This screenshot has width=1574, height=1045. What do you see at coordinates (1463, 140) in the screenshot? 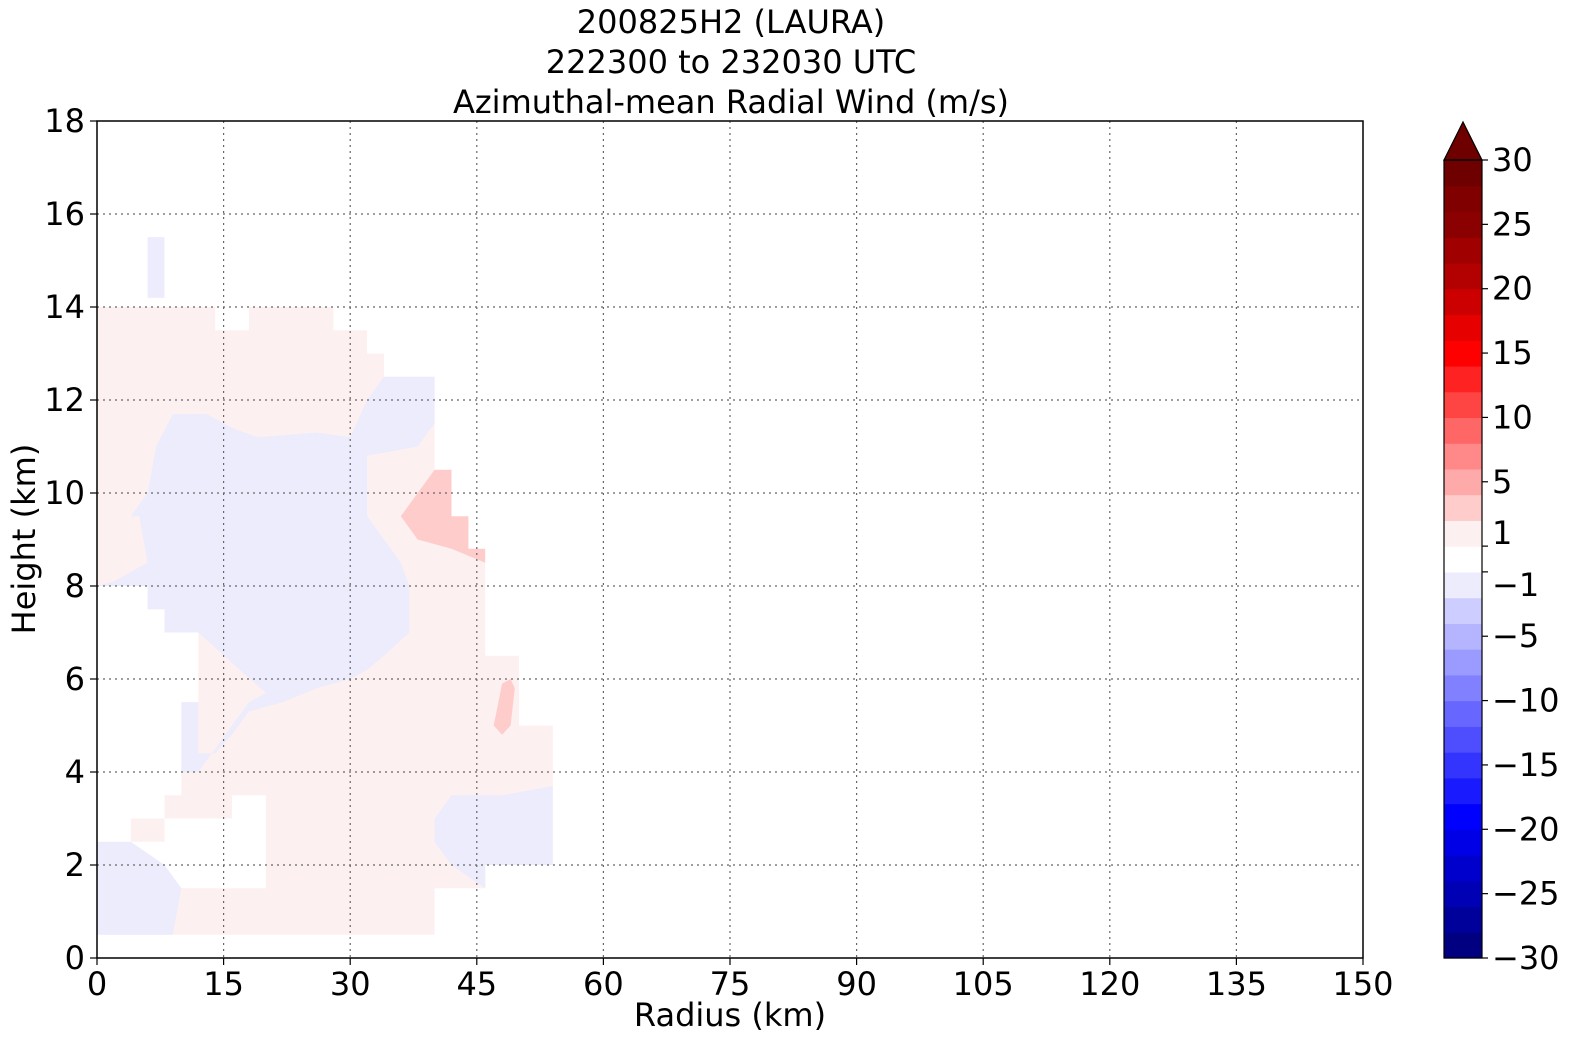
I see `colorbar-extend-arrow` at bounding box center [1463, 140].